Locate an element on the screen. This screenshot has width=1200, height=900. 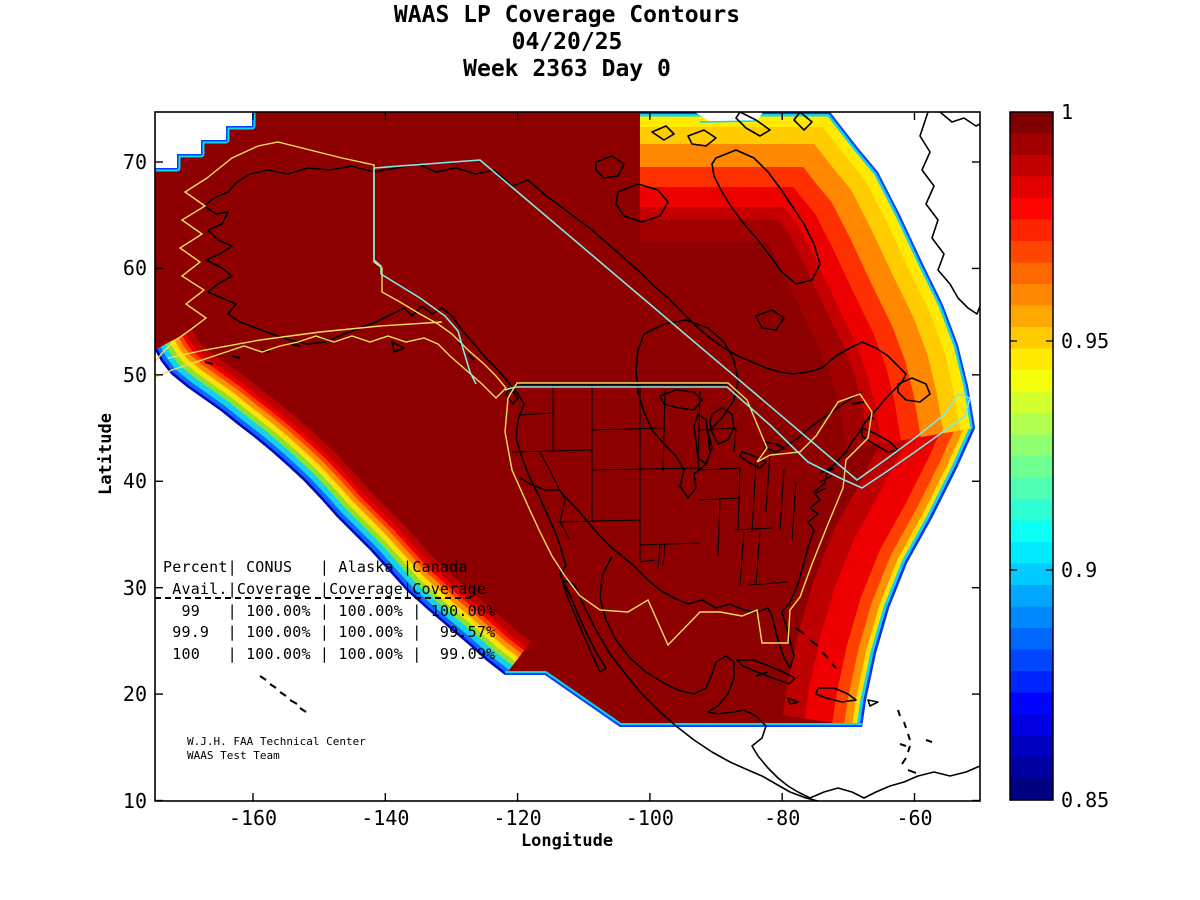
colorbar-tick-label: 1 is located at coordinates (1067, 112).